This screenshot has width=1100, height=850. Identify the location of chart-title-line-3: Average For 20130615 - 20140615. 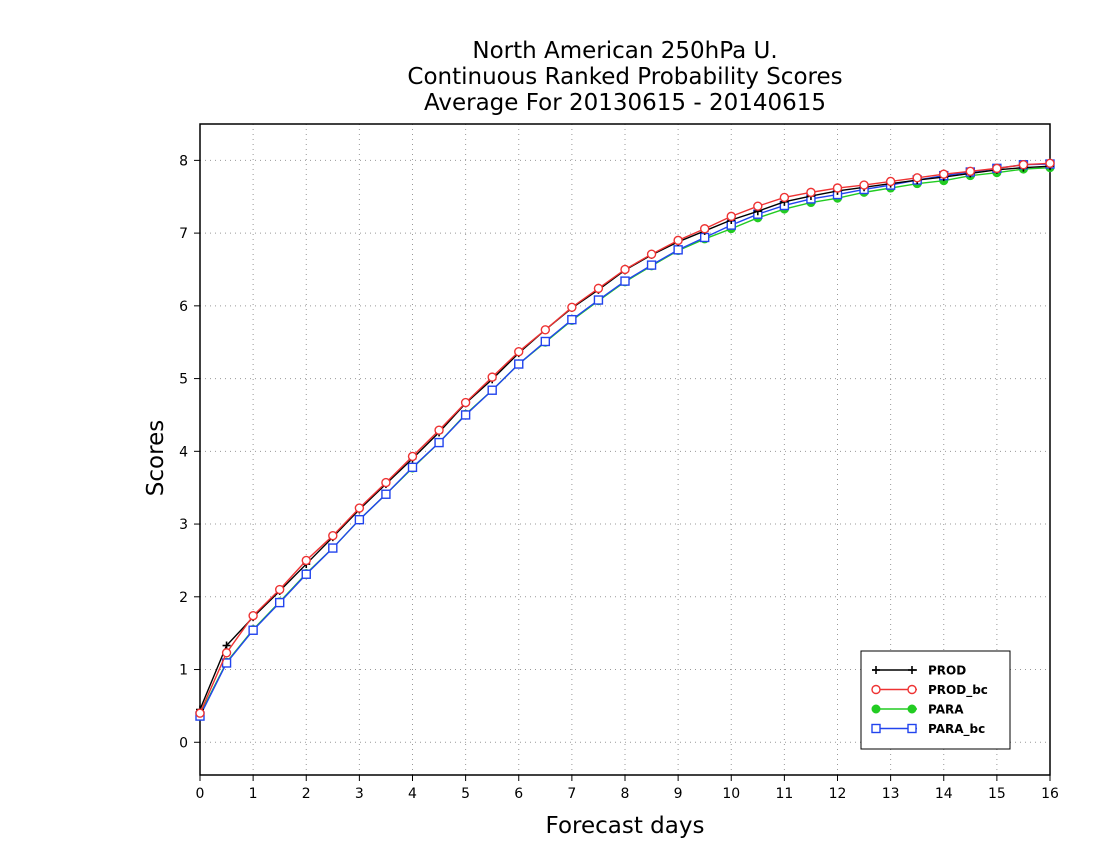
(625, 103).